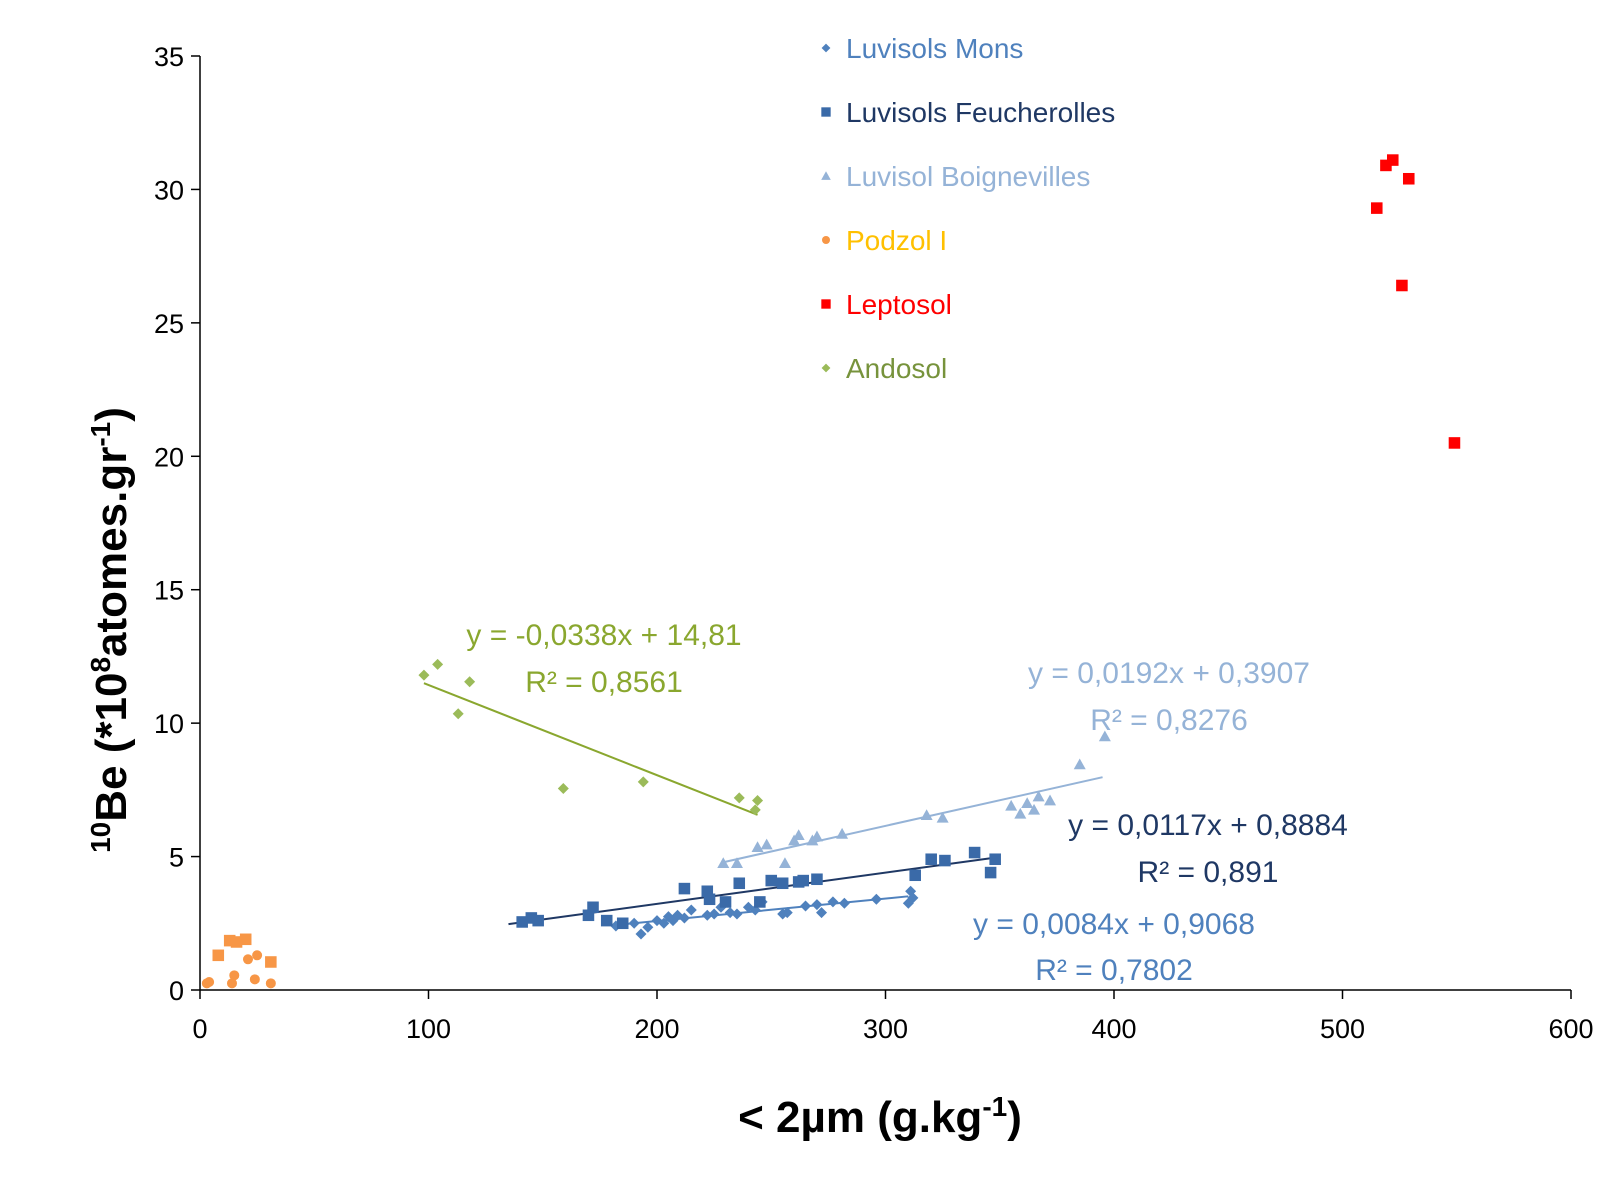 The height and width of the screenshot is (1181, 1605). I want to click on y-tick-label: 15, so click(169, 591).